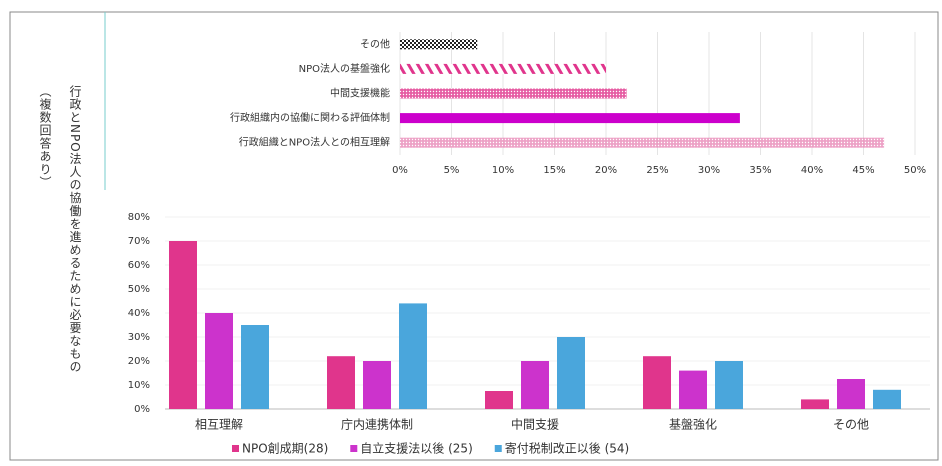  Describe the element at coordinates (139, 217) in the screenshot. I see `y-tick-label: 80%` at that location.